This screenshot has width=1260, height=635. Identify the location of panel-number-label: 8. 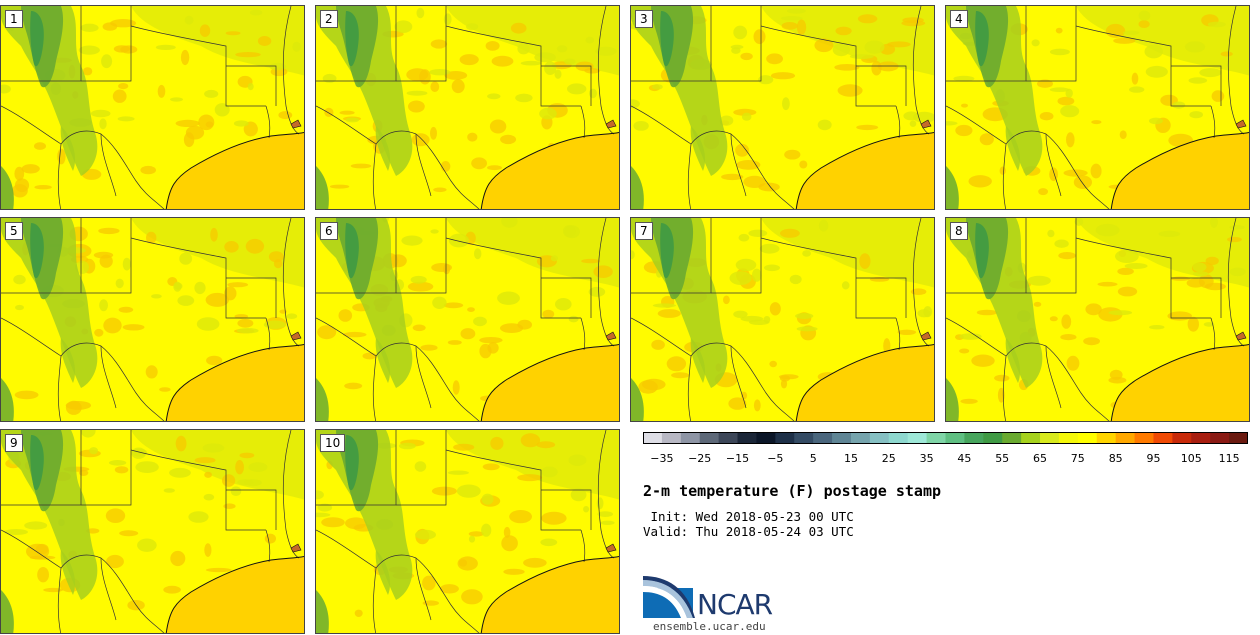
(959, 231).